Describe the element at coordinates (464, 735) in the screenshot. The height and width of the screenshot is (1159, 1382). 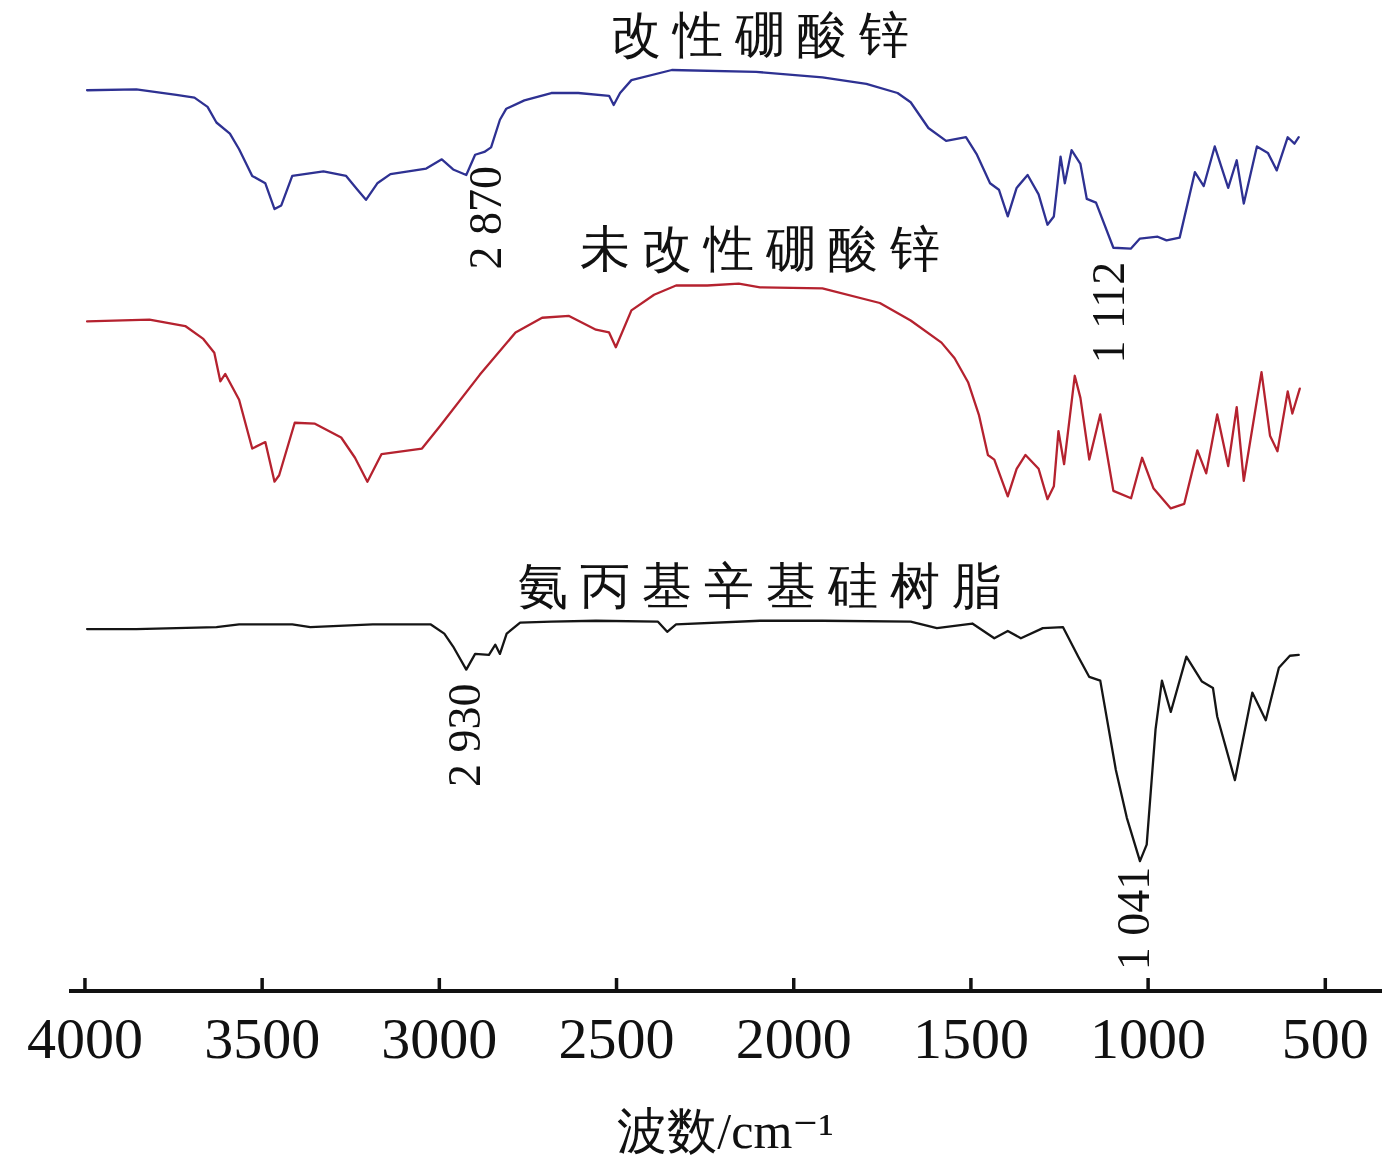
I see `annotation: 2 930` at that location.